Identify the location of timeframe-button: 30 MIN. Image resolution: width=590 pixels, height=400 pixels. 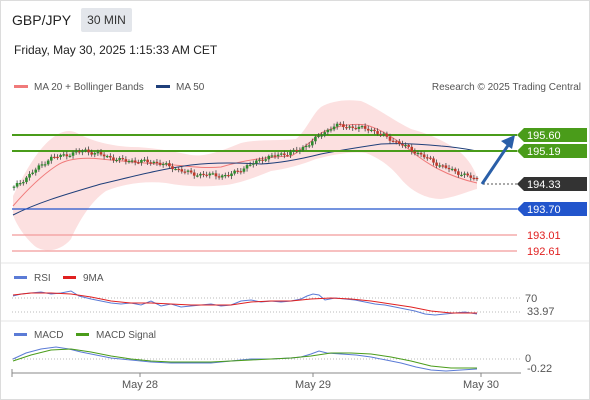
(106, 20).